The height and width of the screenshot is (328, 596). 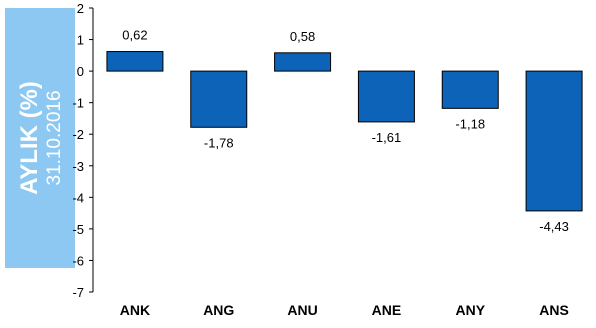 What do you see at coordinates (135, 61) in the screenshot?
I see `bar-ank` at bounding box center [135, 61].